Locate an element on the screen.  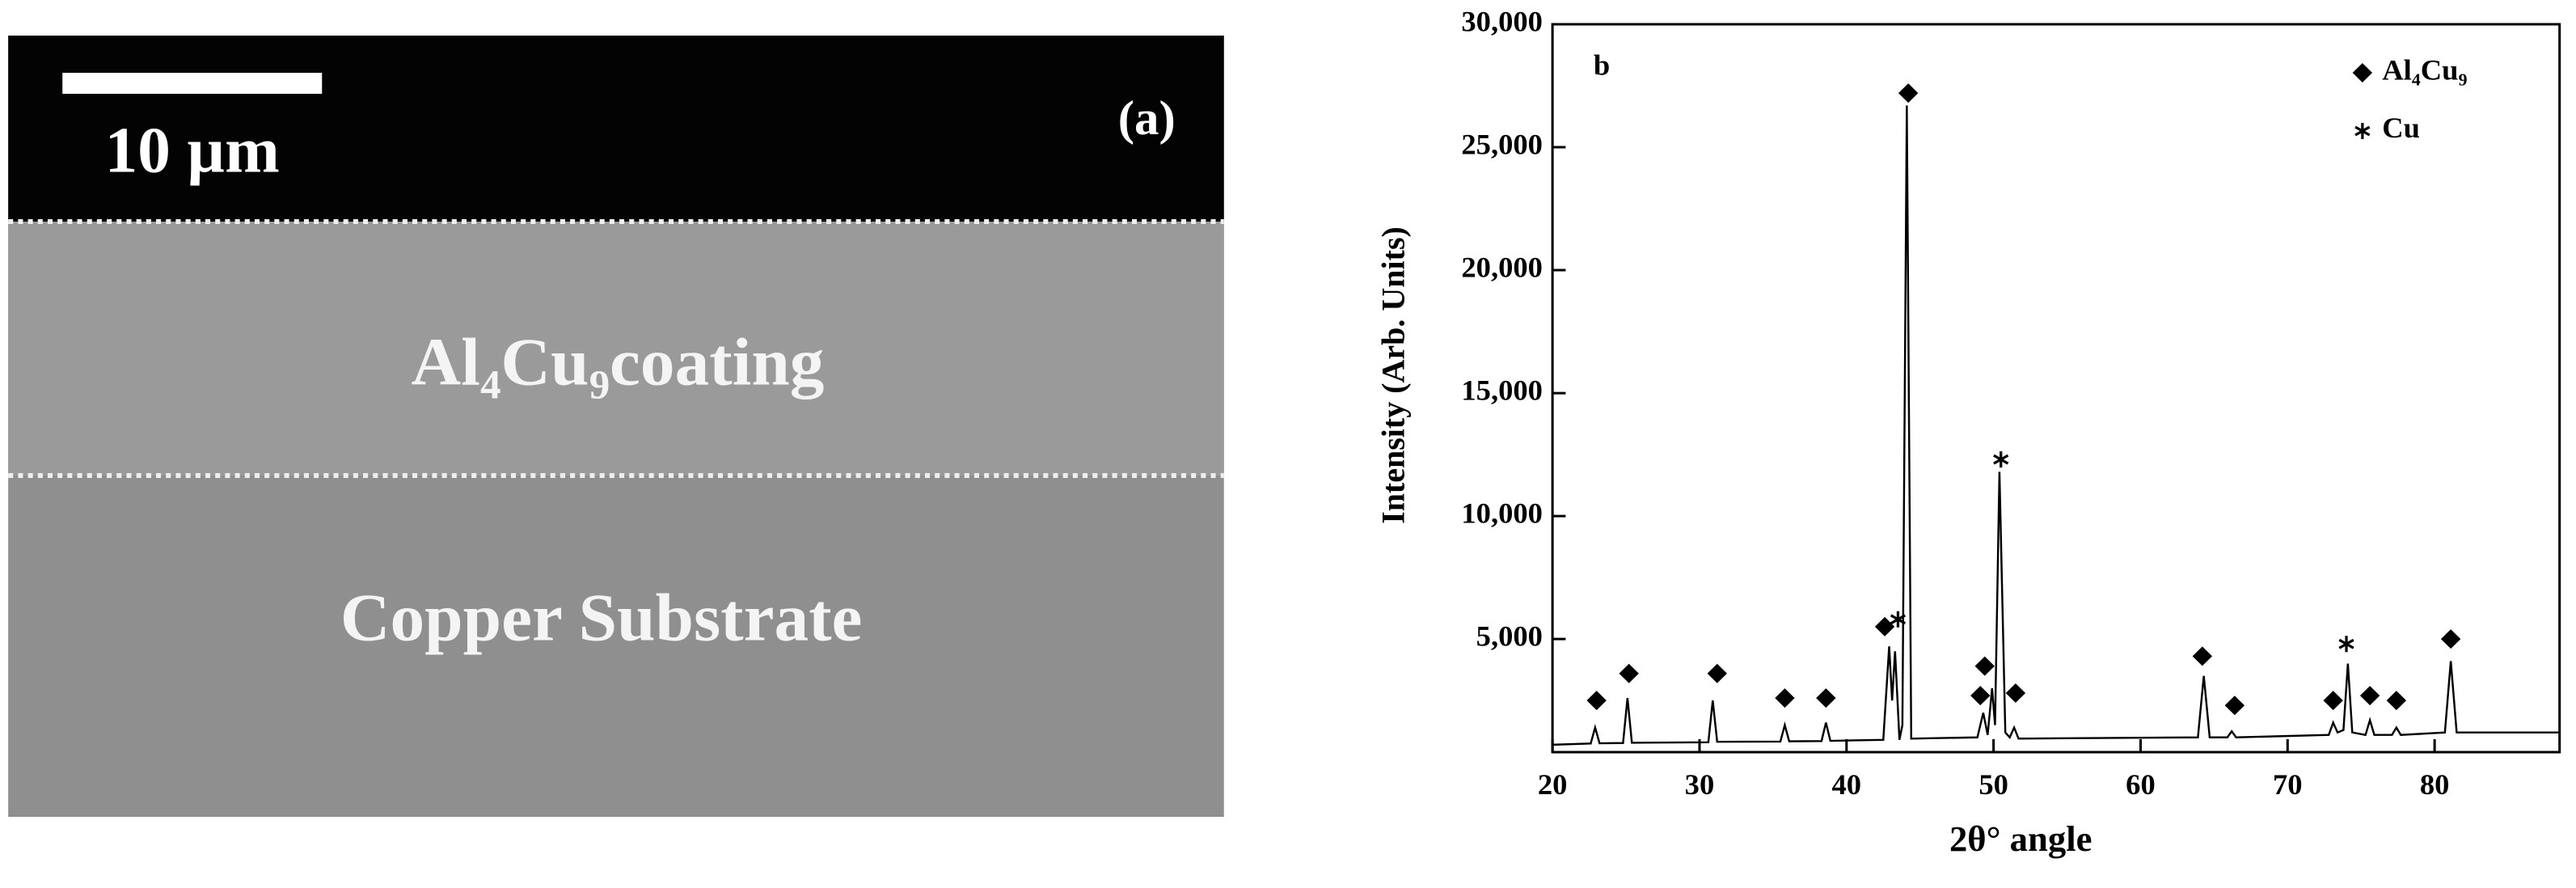
x-tick-label: 20 is located at coordinates (1553, 785).